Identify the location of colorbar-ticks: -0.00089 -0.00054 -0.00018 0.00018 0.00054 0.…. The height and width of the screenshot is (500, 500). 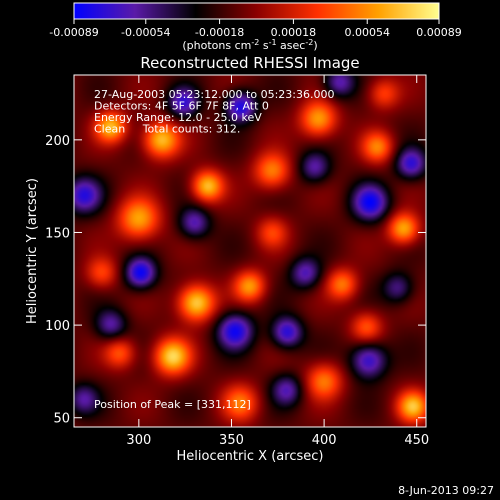
(255, 29).